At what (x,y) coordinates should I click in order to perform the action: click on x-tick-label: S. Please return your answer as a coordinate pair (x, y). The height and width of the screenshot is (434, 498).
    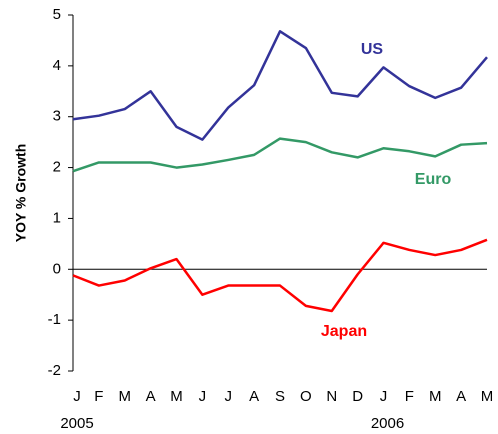
    Looking at the image, I should click on (280, 396).